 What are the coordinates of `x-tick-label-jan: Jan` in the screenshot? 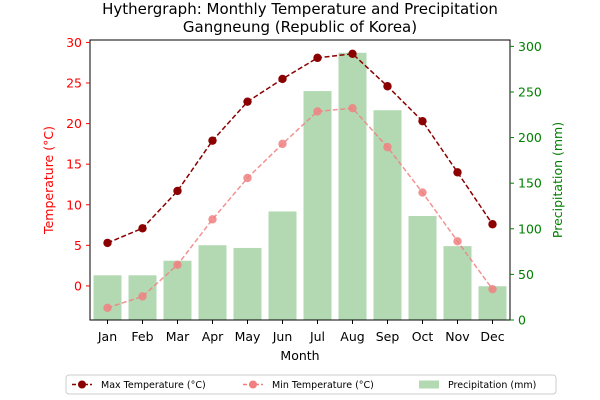 It's located at (107, 336).